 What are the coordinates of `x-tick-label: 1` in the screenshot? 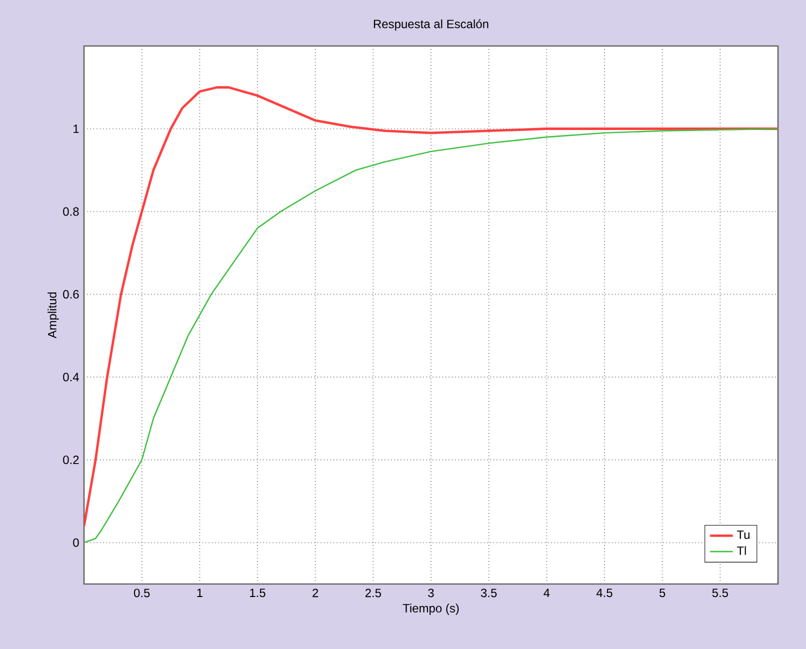 It's located at (199, 592).